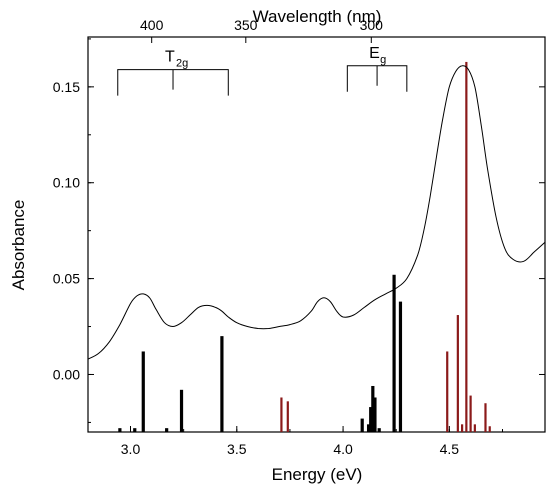  I want to click on top-tick-label: 300, so click(372, 25).